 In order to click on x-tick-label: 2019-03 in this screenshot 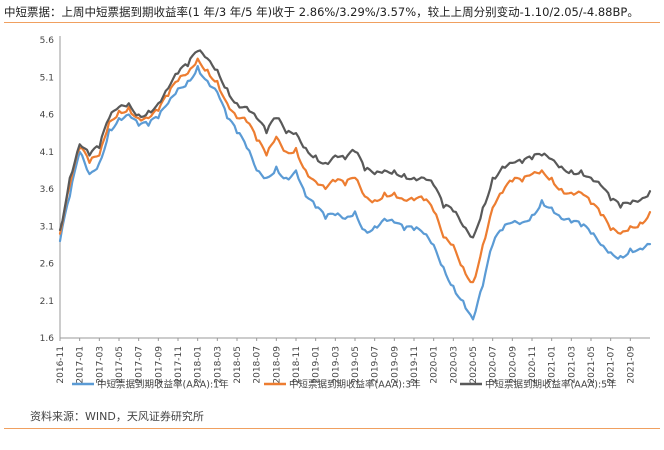, I will do `click(336, 365)`.